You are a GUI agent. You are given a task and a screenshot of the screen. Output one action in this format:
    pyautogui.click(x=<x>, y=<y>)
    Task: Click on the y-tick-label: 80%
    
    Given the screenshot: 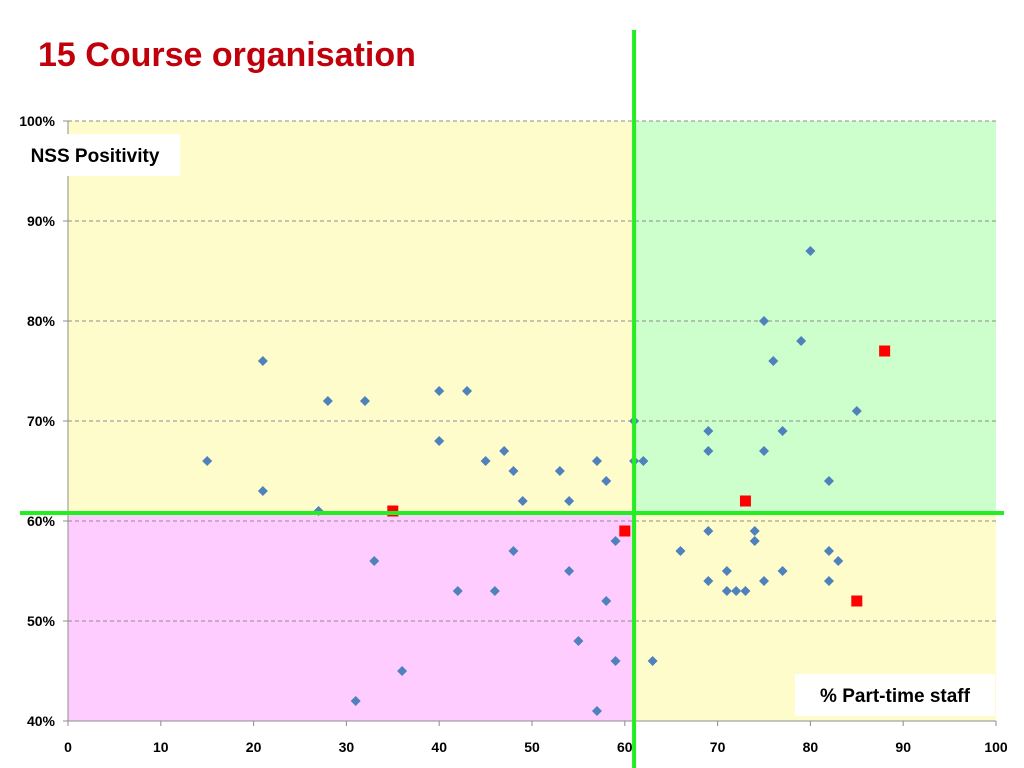 What is the action you would take?
    pyautogui.click(x=41, y=321)
    